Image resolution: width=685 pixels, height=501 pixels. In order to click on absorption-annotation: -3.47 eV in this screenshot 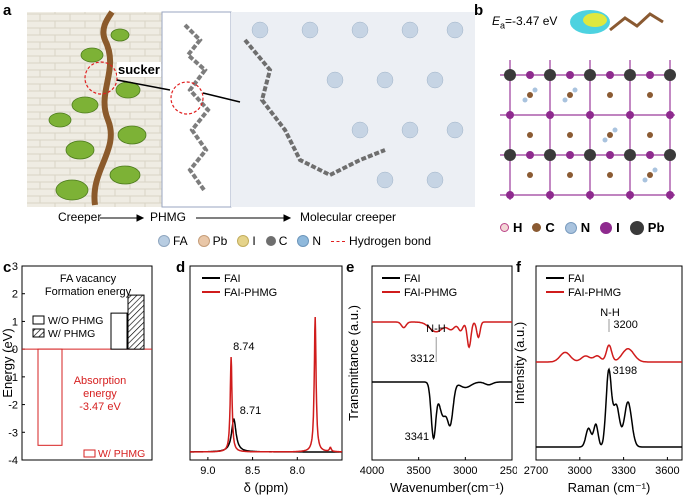, I will do `click(100, 407)`.